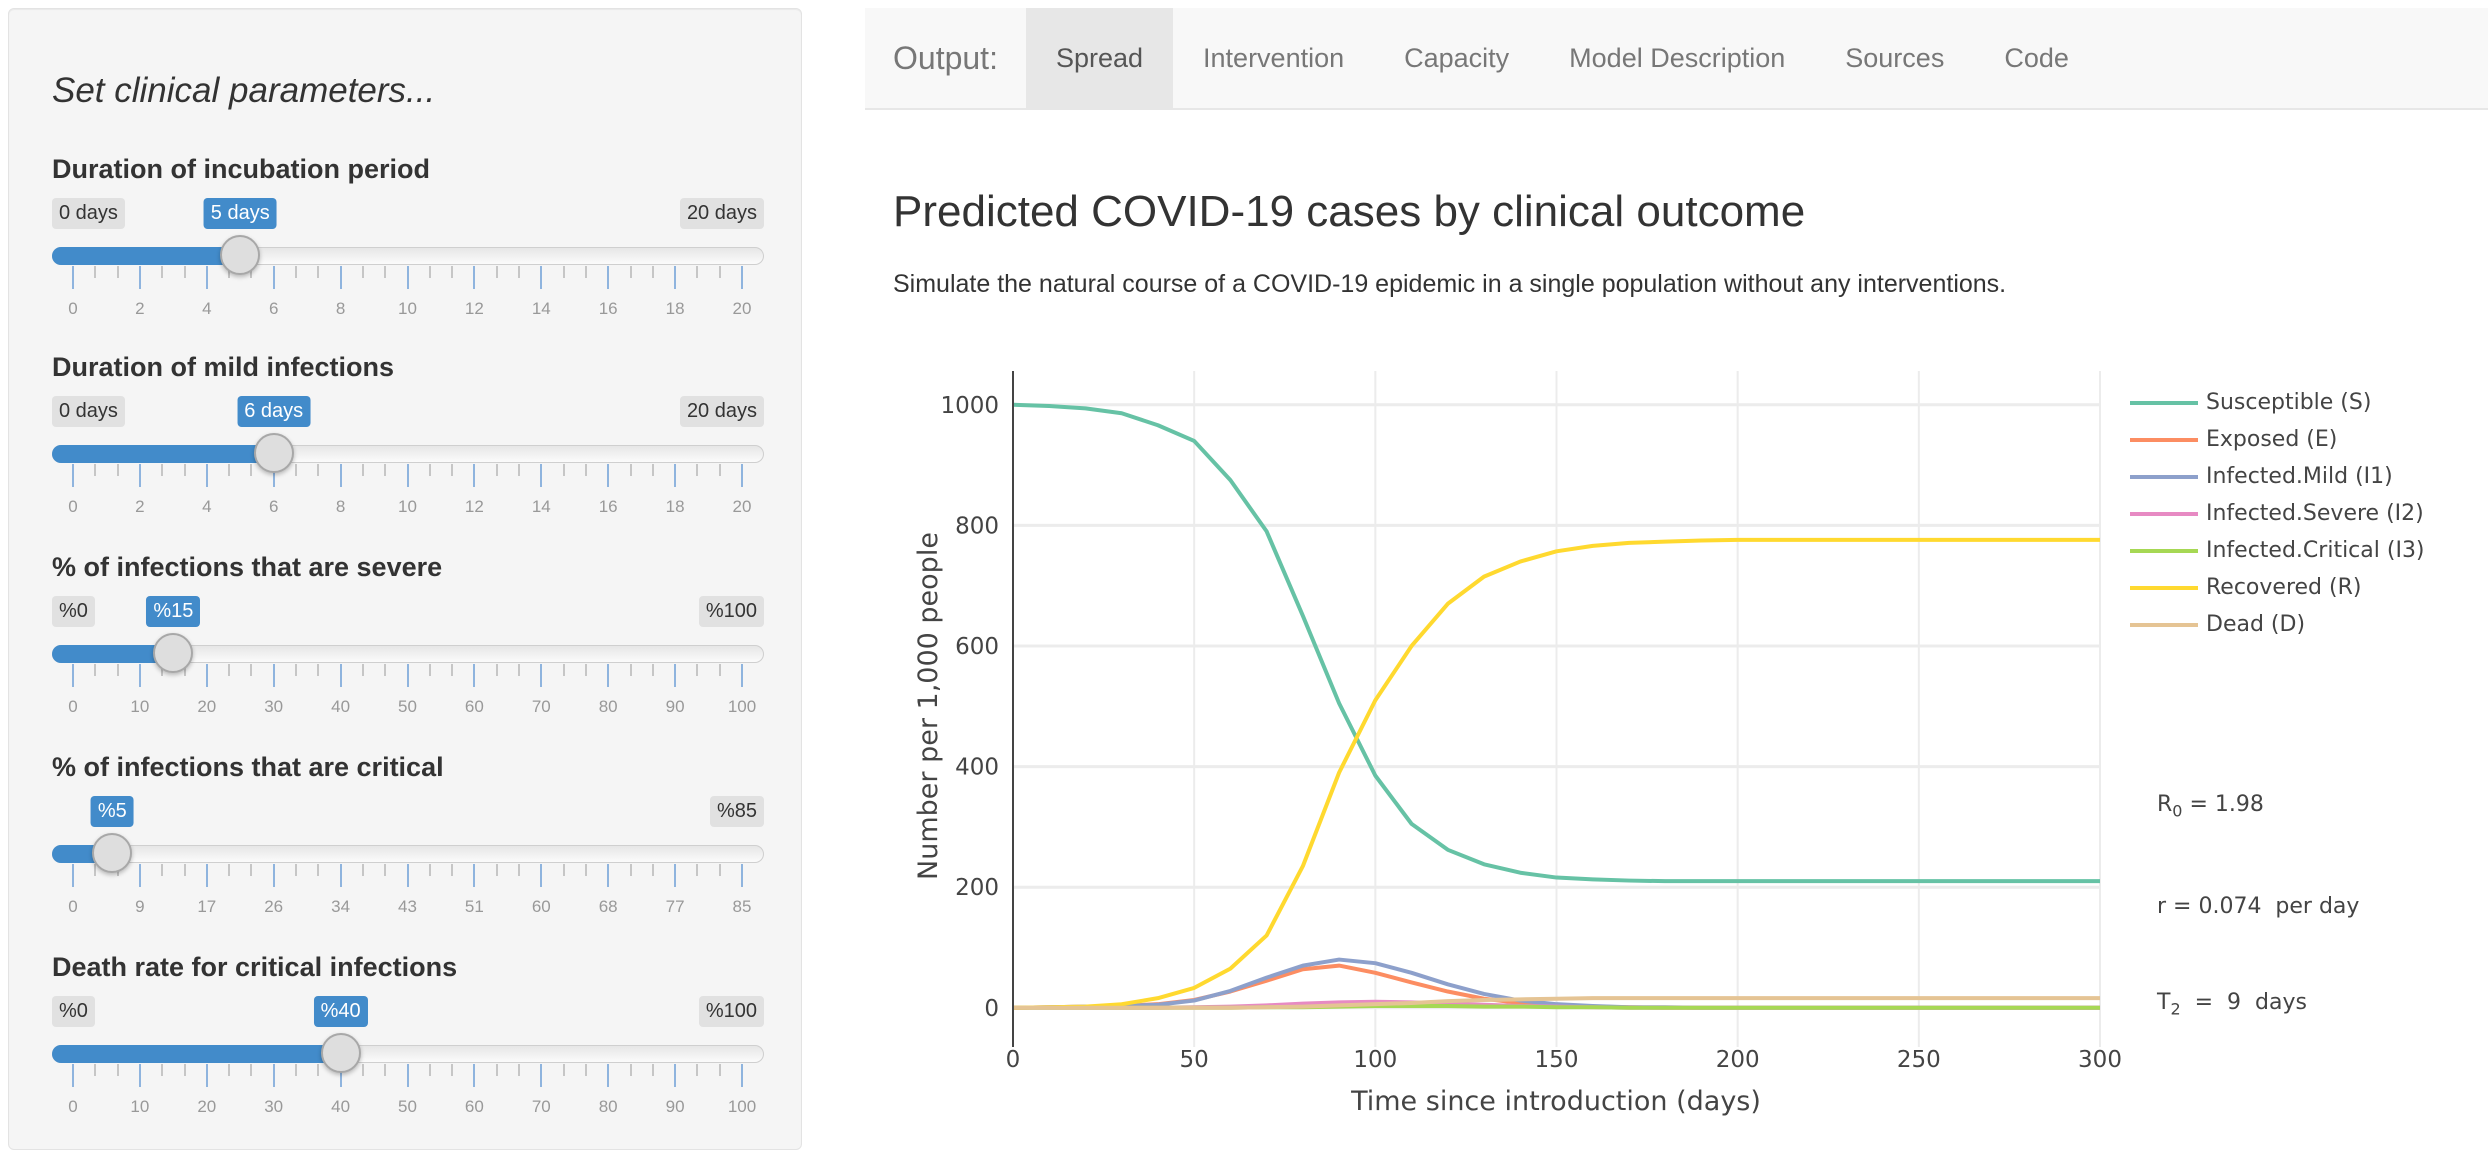 This screenshot has width=2488, height=1167. Describe the element at coordinates (1557, 1060) in the screenshot. I see `x-tick-label: 150` at that location.